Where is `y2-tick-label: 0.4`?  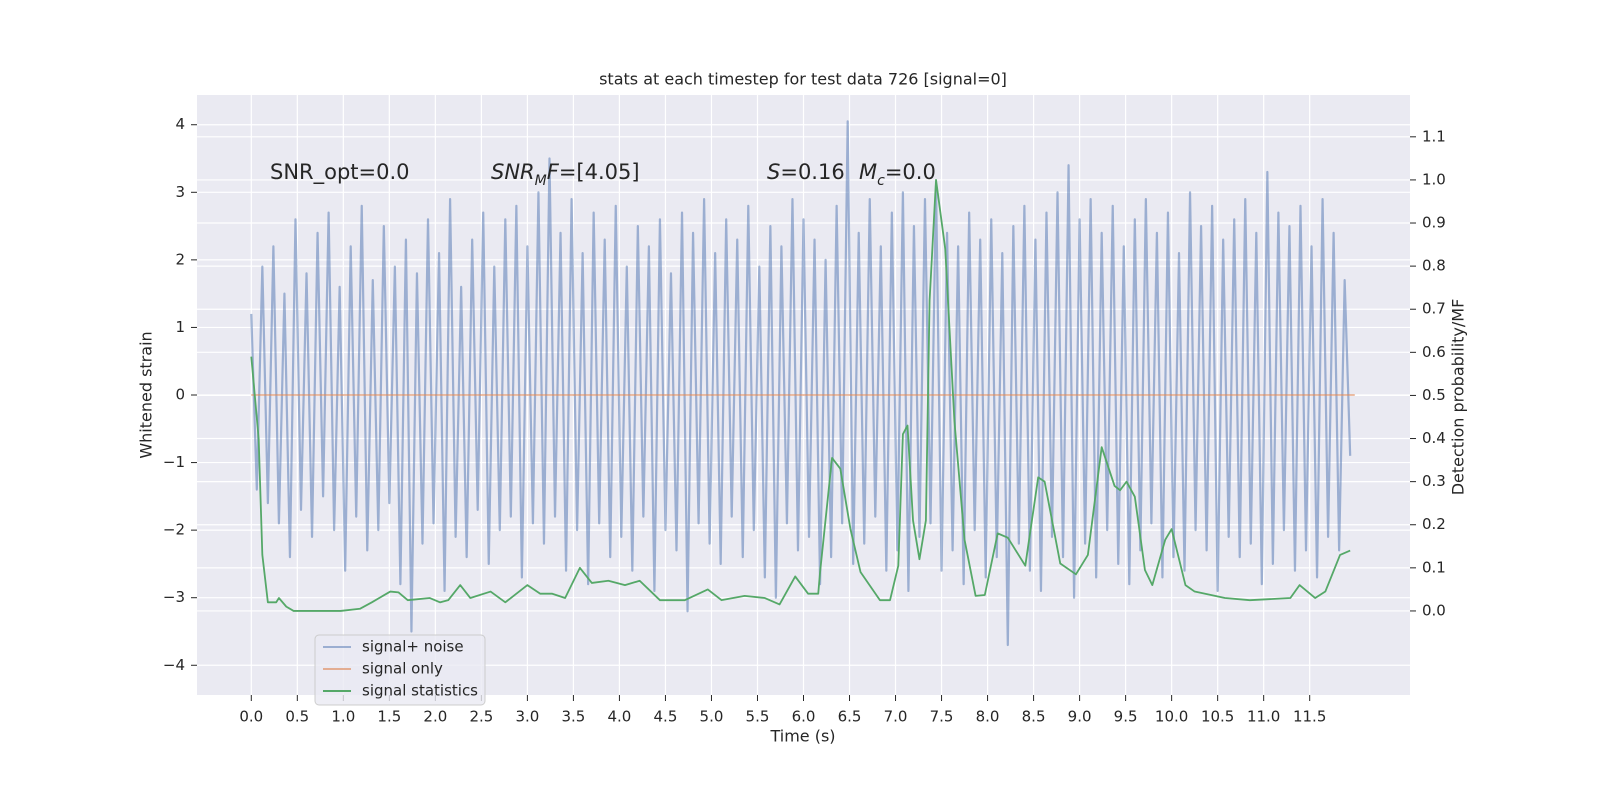 y2-tick-label: 0.4 is located at coordinates (1434, 438).